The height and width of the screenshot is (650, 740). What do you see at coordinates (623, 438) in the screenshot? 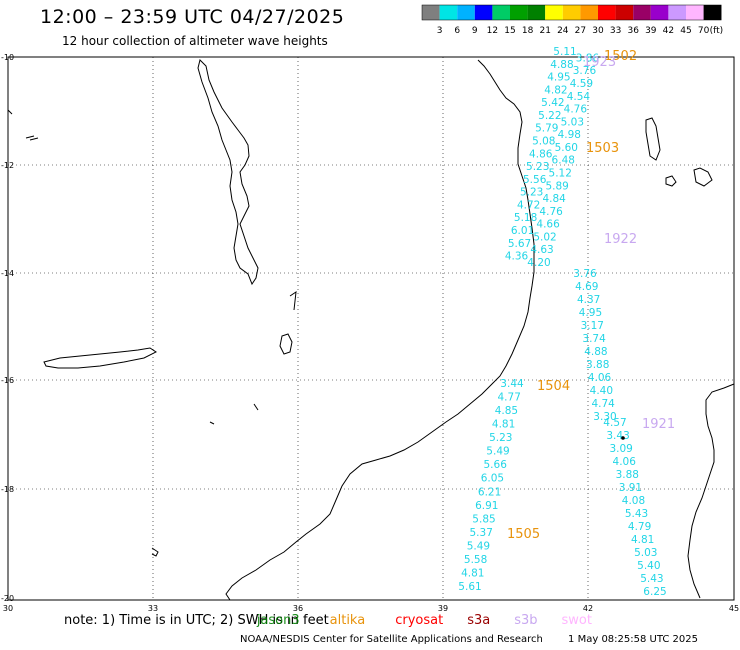
I see `island-dot` at bounding box center [623, 438].